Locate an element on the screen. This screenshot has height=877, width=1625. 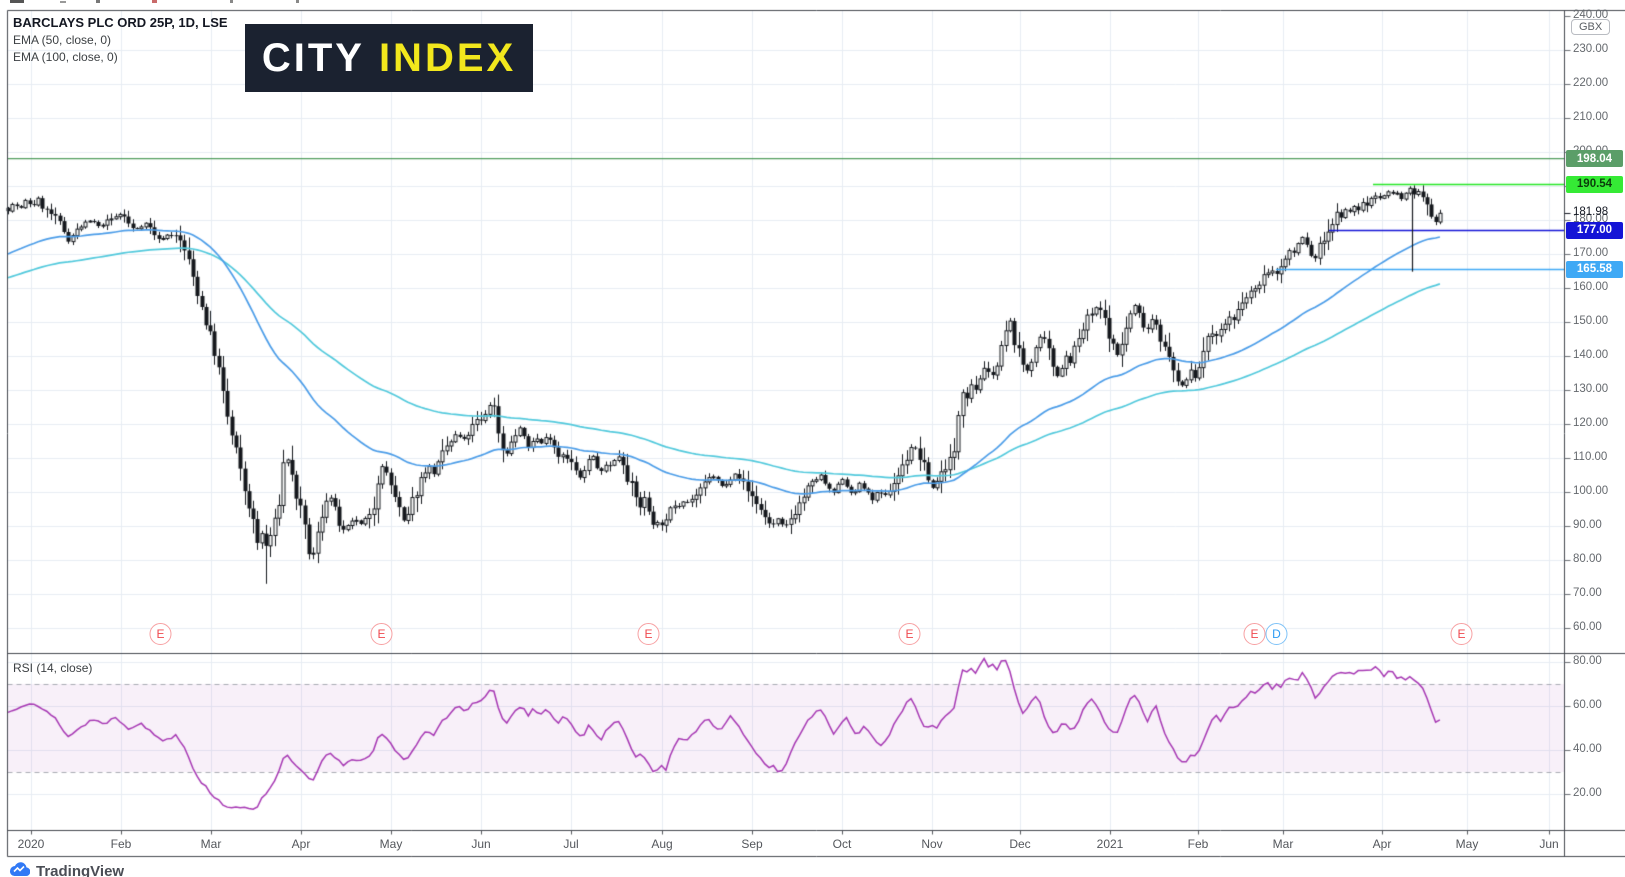
price-tick-label: 70.00 is located at coordinates (1587, 593).